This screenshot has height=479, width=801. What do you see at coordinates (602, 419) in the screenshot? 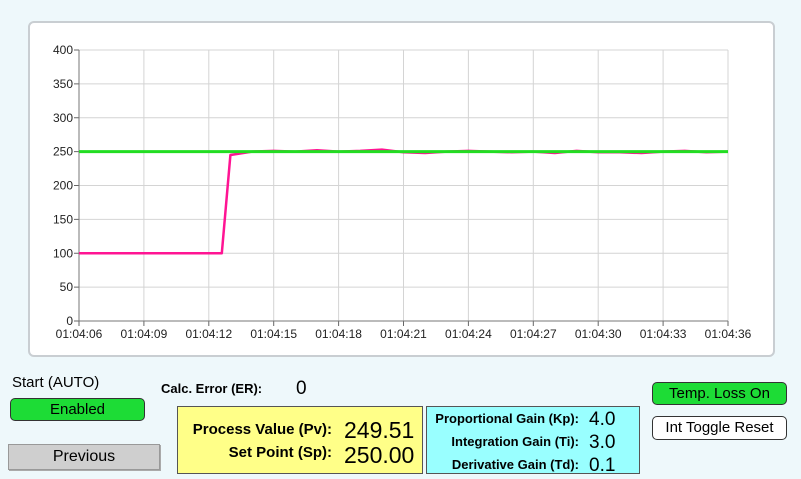
I see `proportional-gain-value: 4.0` at bounding box center [602, 419].